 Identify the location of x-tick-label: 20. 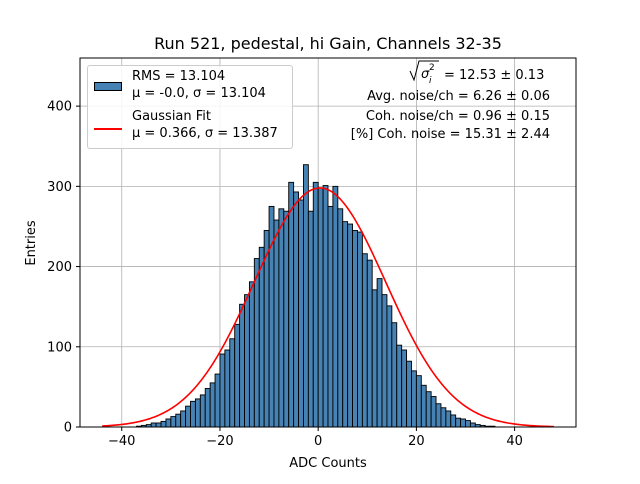
(416, 441).